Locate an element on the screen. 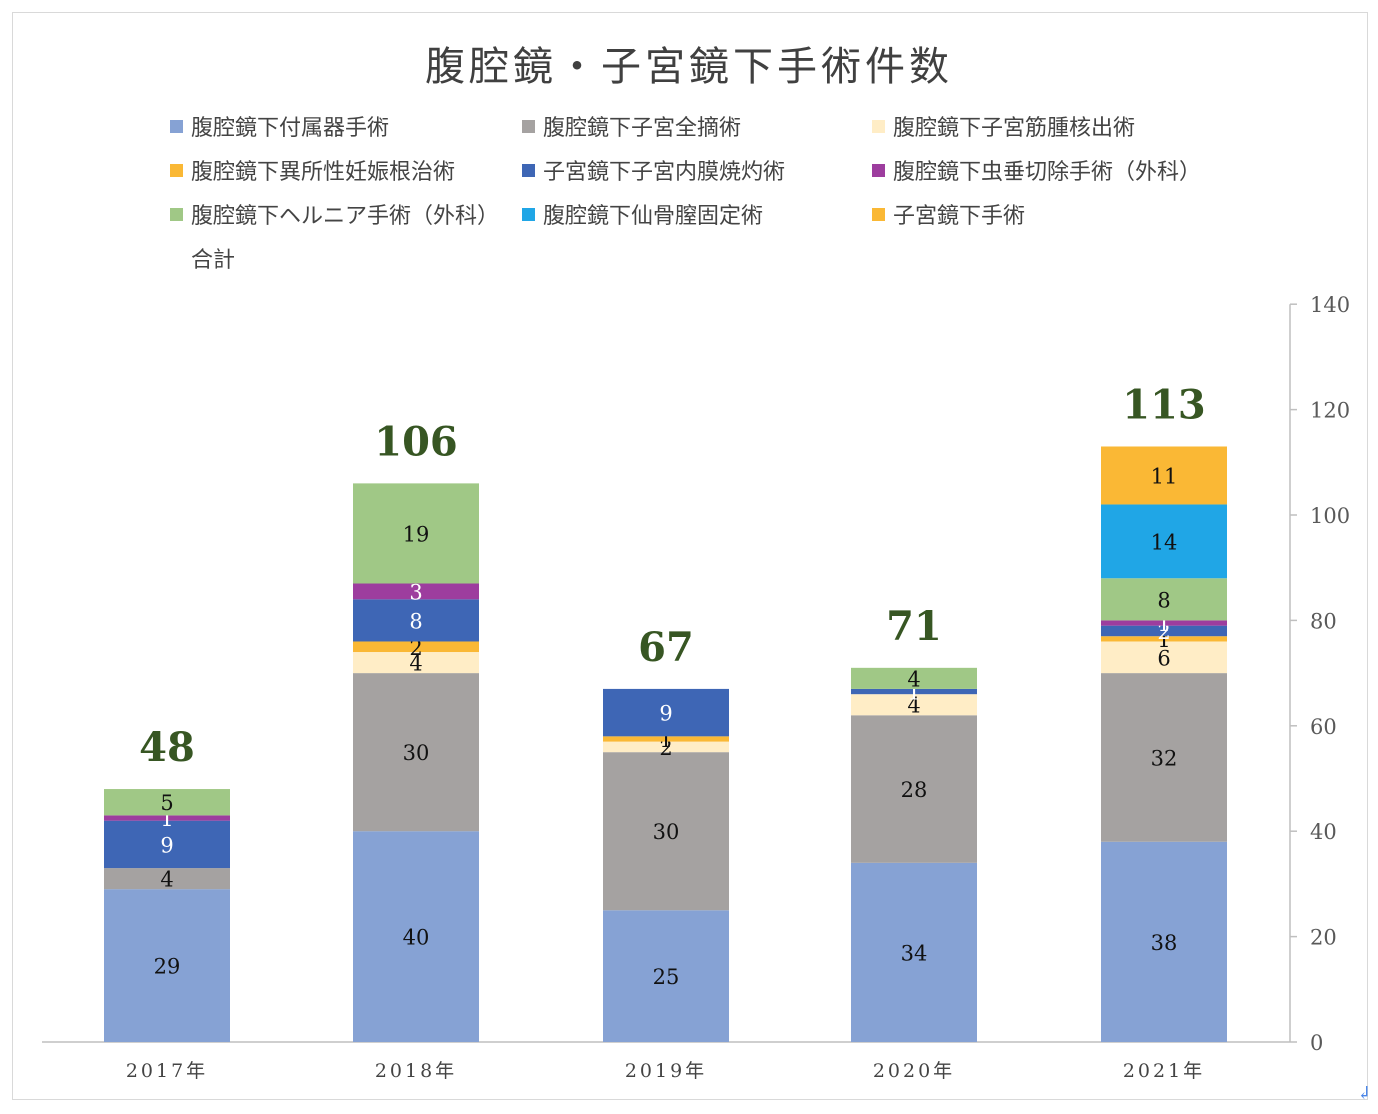  return-arrow-icon: ↲ is located at coordinates (1364, 1093).